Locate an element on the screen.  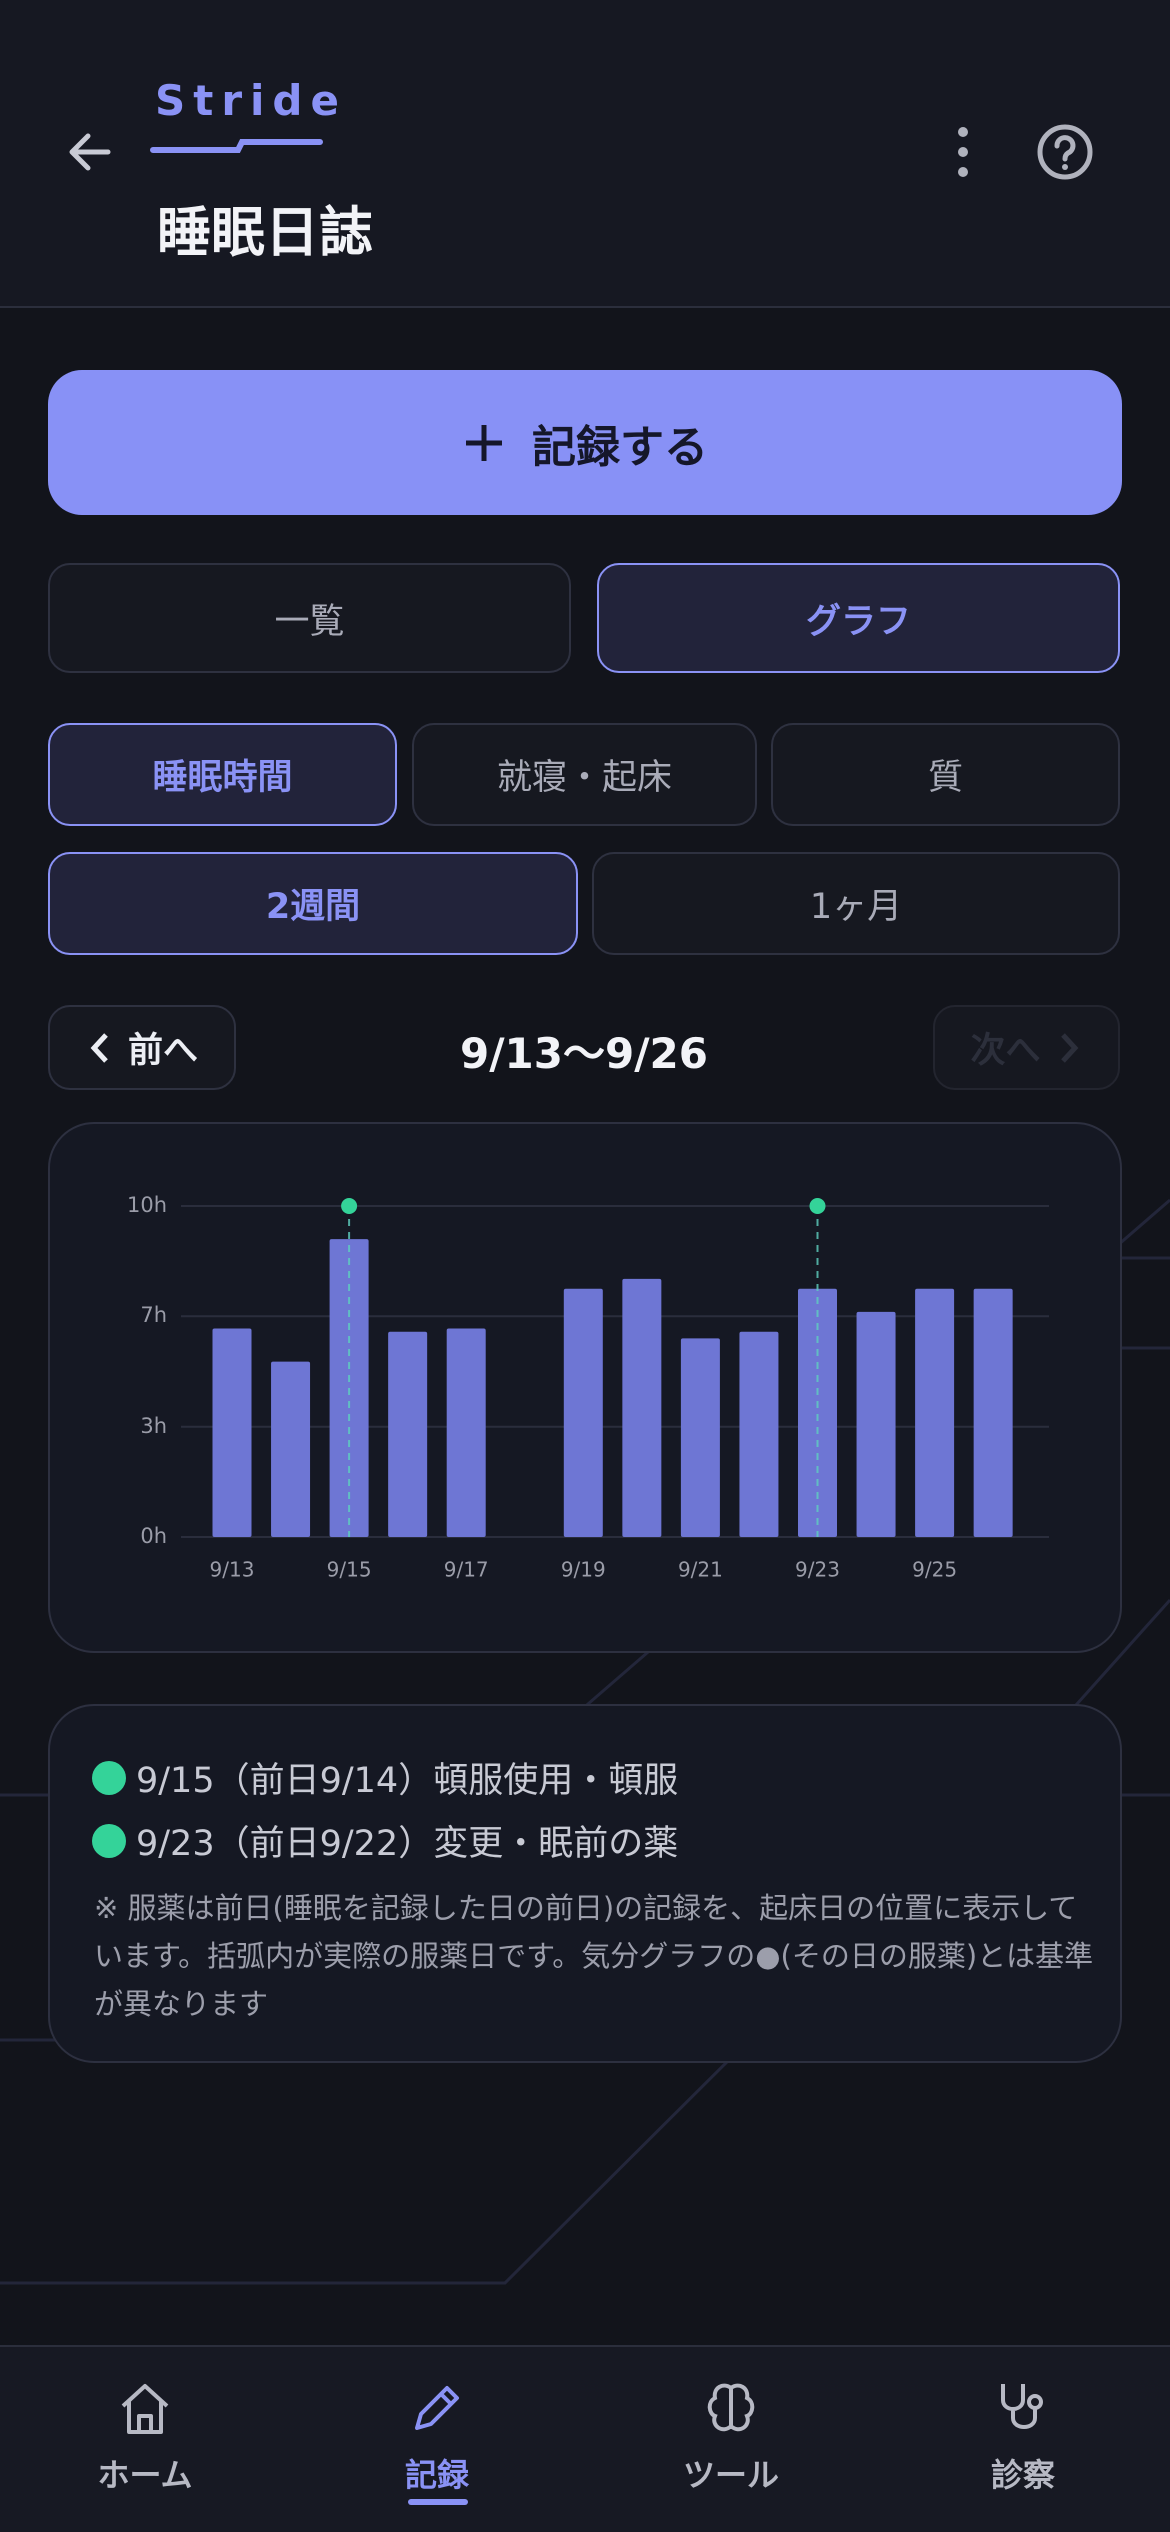
chart: 0h 3h 7h 10h 9/13 9/15 9/17 9/19 9/21 9/23 9/25 is located at coordinates (588, 1387).